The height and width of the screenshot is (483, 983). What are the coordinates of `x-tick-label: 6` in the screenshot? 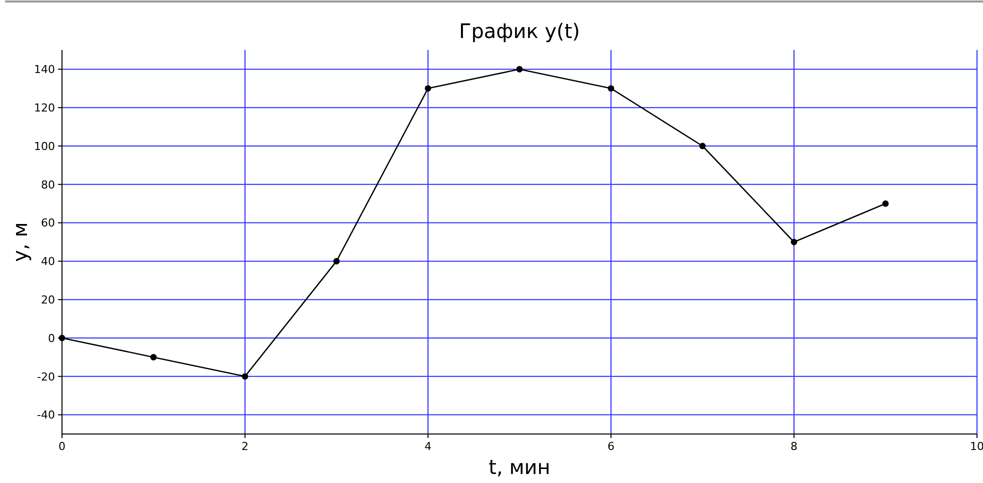 It's located at (611, 446).